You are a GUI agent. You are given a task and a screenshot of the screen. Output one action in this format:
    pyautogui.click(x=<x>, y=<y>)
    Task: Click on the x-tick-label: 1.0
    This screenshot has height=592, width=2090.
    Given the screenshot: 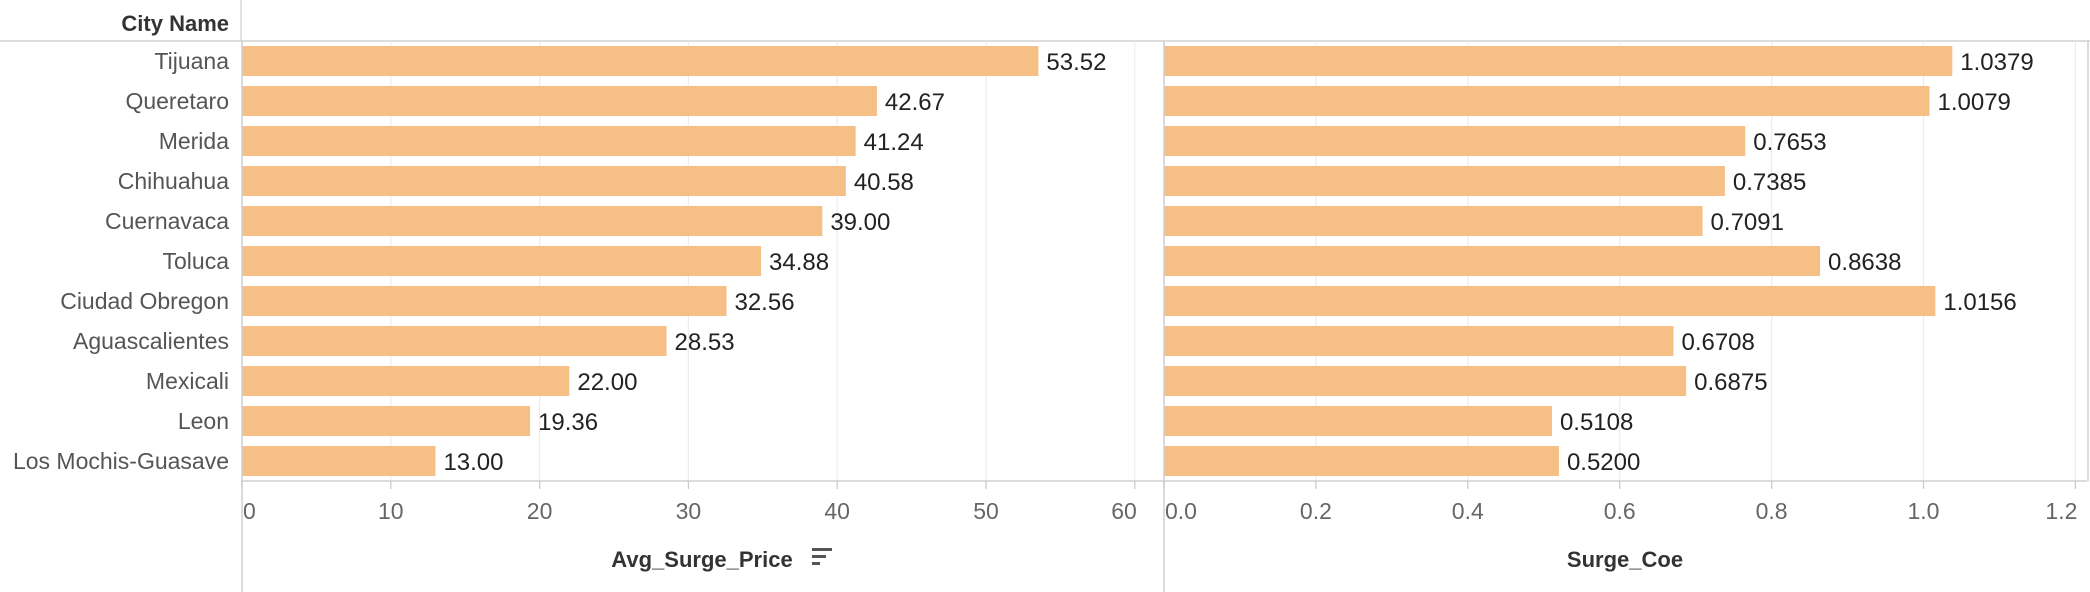 What is the action you would take?
    pyautogui.click(x=1924, y=511)
    